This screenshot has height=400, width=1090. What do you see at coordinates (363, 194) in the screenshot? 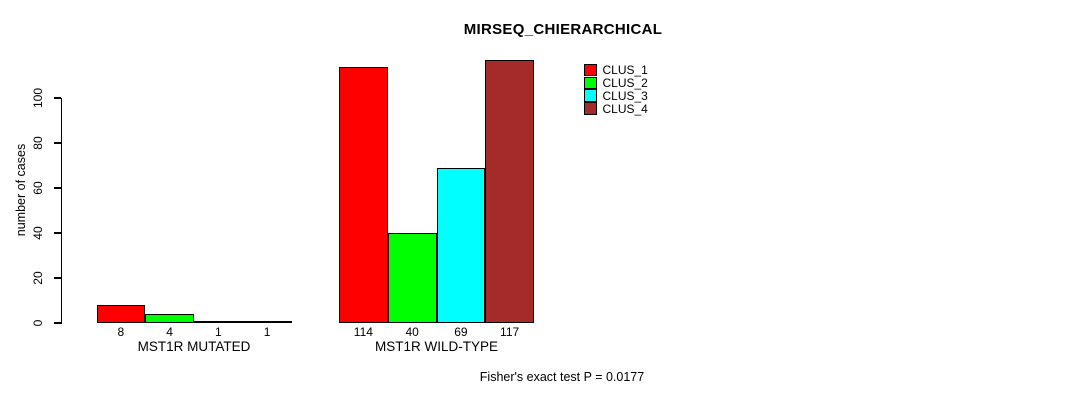
I see `bar-clus_1-wild-type` at bounding box center [363, 194].